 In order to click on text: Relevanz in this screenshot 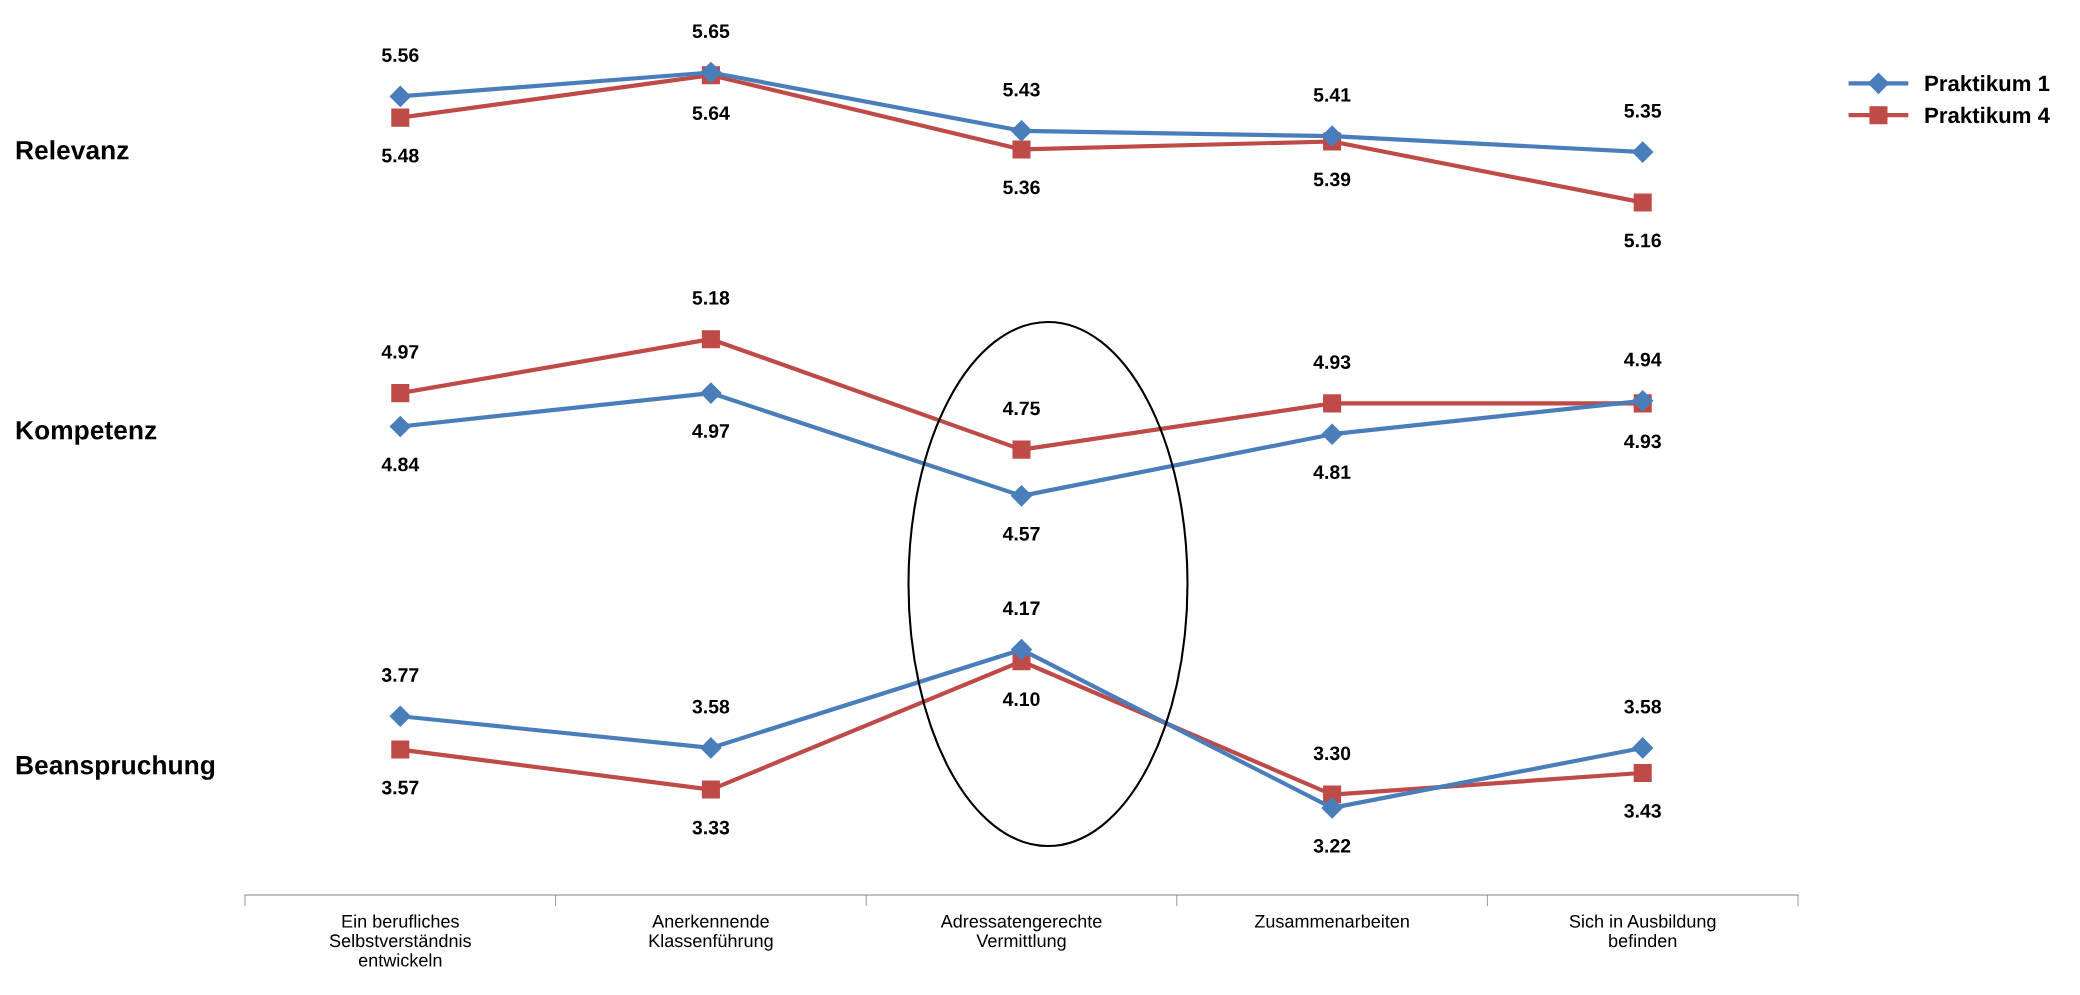, I will do `click(72, 150)`.